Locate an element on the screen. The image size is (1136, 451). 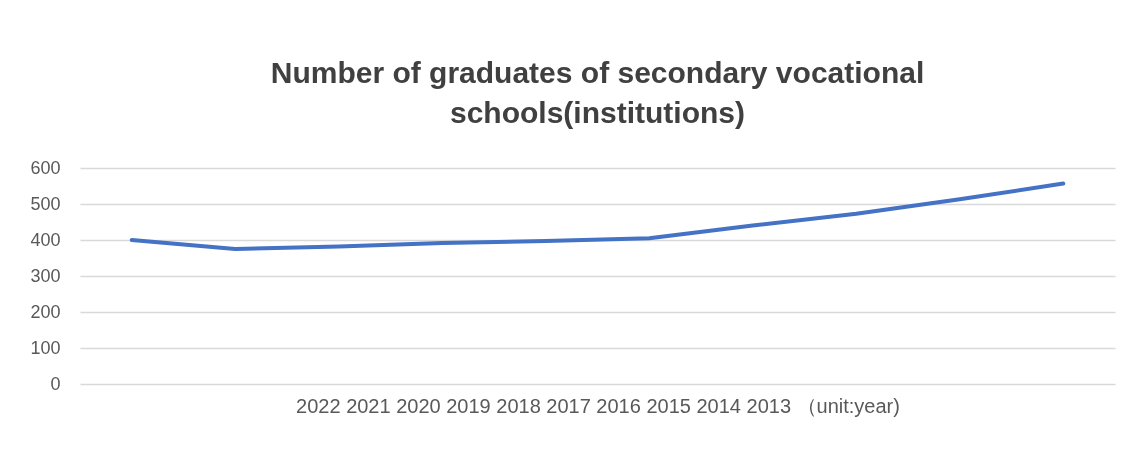
y-tick-label: 500 is located at coordinates (45, 203).